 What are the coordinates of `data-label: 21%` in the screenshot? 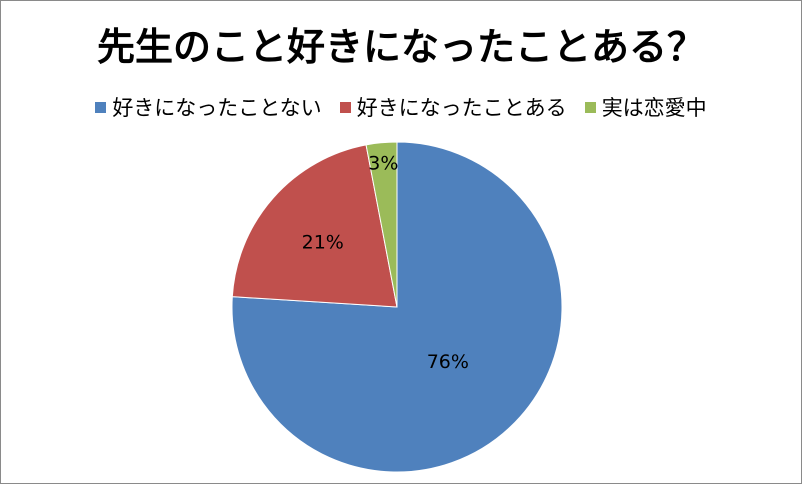 It's located at (323, 243).